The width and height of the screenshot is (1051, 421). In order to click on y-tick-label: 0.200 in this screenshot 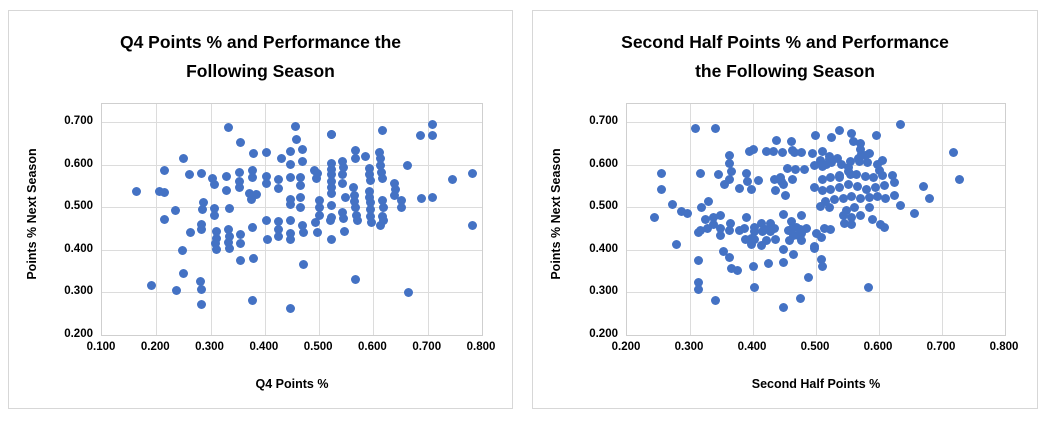, I will do `click(603, 334)`.